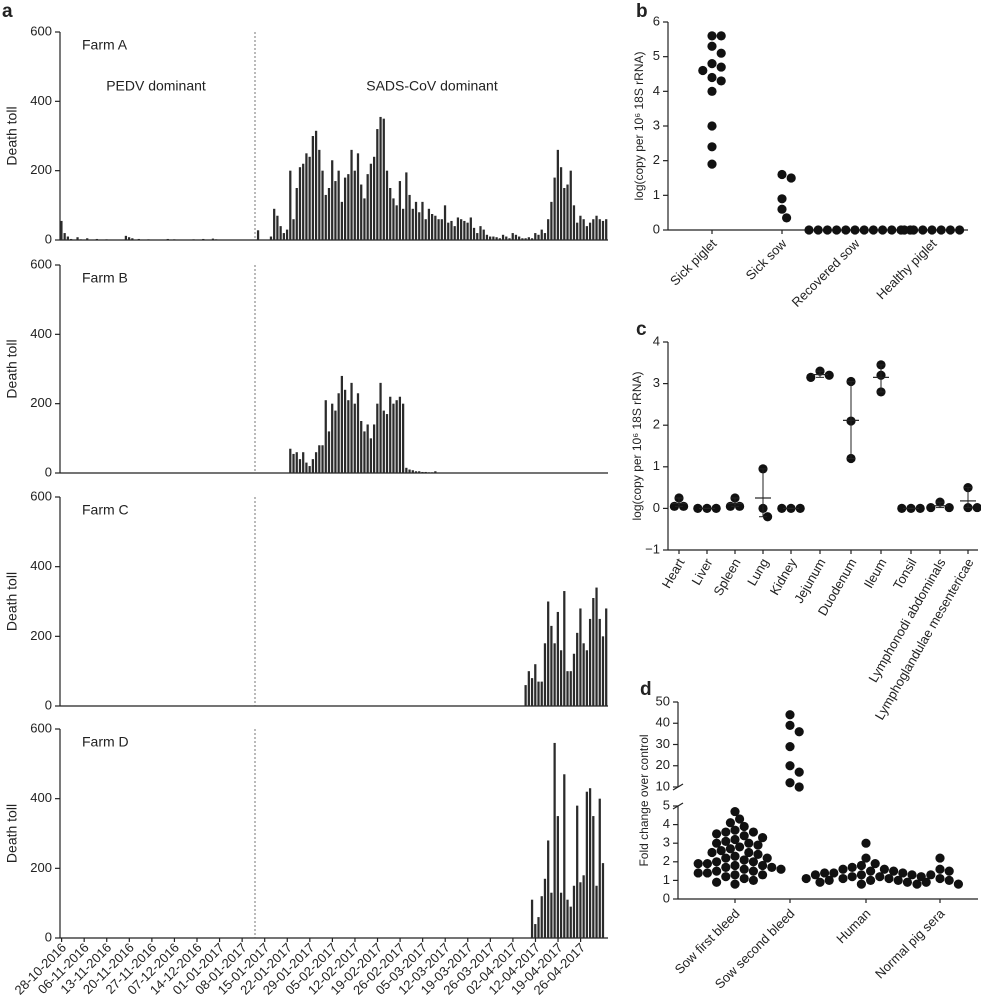 This screenshot has height=1000, width=981. Describe the element at coordinates (656, 194) in the screenshot. I see `y-tick-label: 1` at that location.